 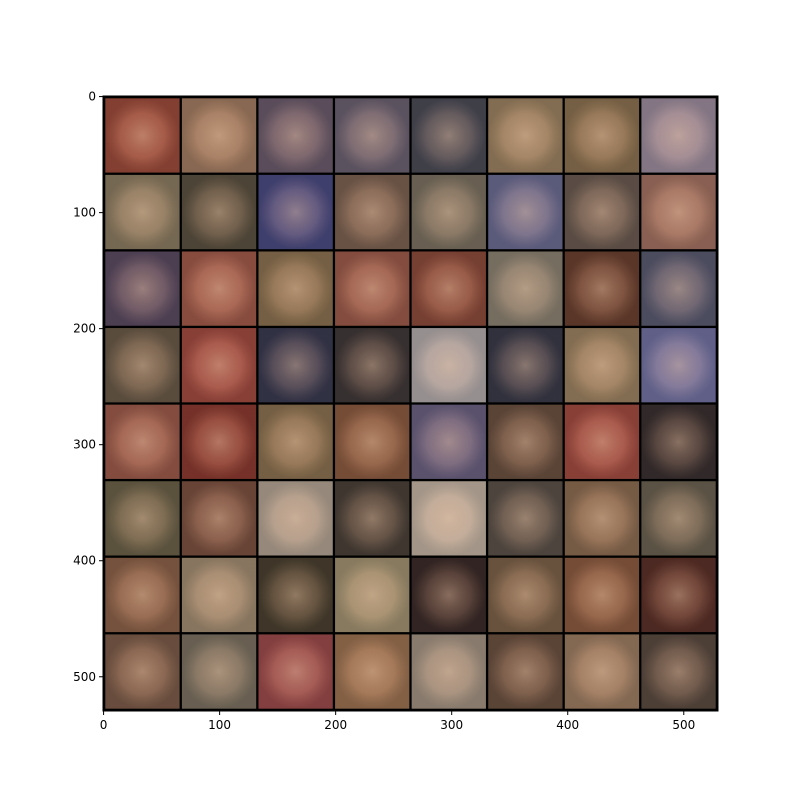 What do you see at coordinates (84, 329) in the screenshot?
I see `y-tick-label: 200` at bounding box center [84, 329].